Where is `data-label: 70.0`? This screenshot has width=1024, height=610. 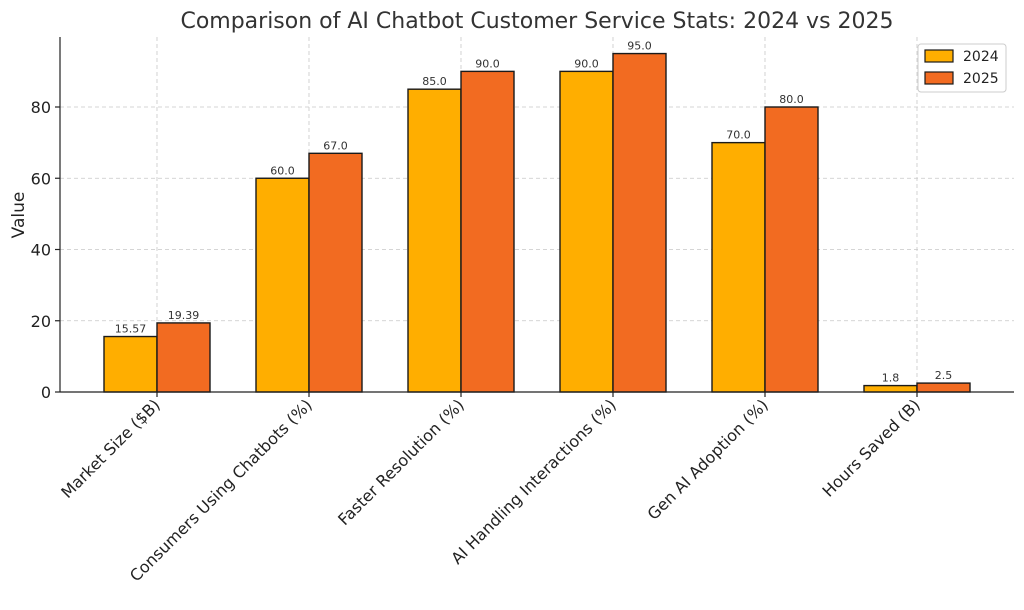 data-label: 70.0 is located at coordinates (738, 135).